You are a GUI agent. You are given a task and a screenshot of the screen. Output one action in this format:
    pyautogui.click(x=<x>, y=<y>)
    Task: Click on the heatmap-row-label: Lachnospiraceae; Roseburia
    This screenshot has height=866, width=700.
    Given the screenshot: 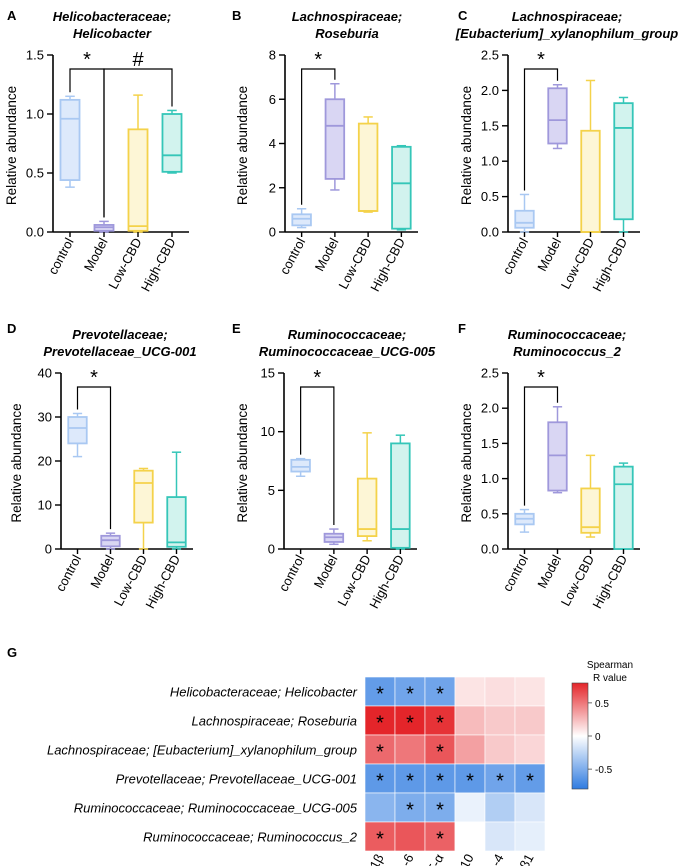 What is the action you would take?
    pyautogui.click(x=275, y=721)
    